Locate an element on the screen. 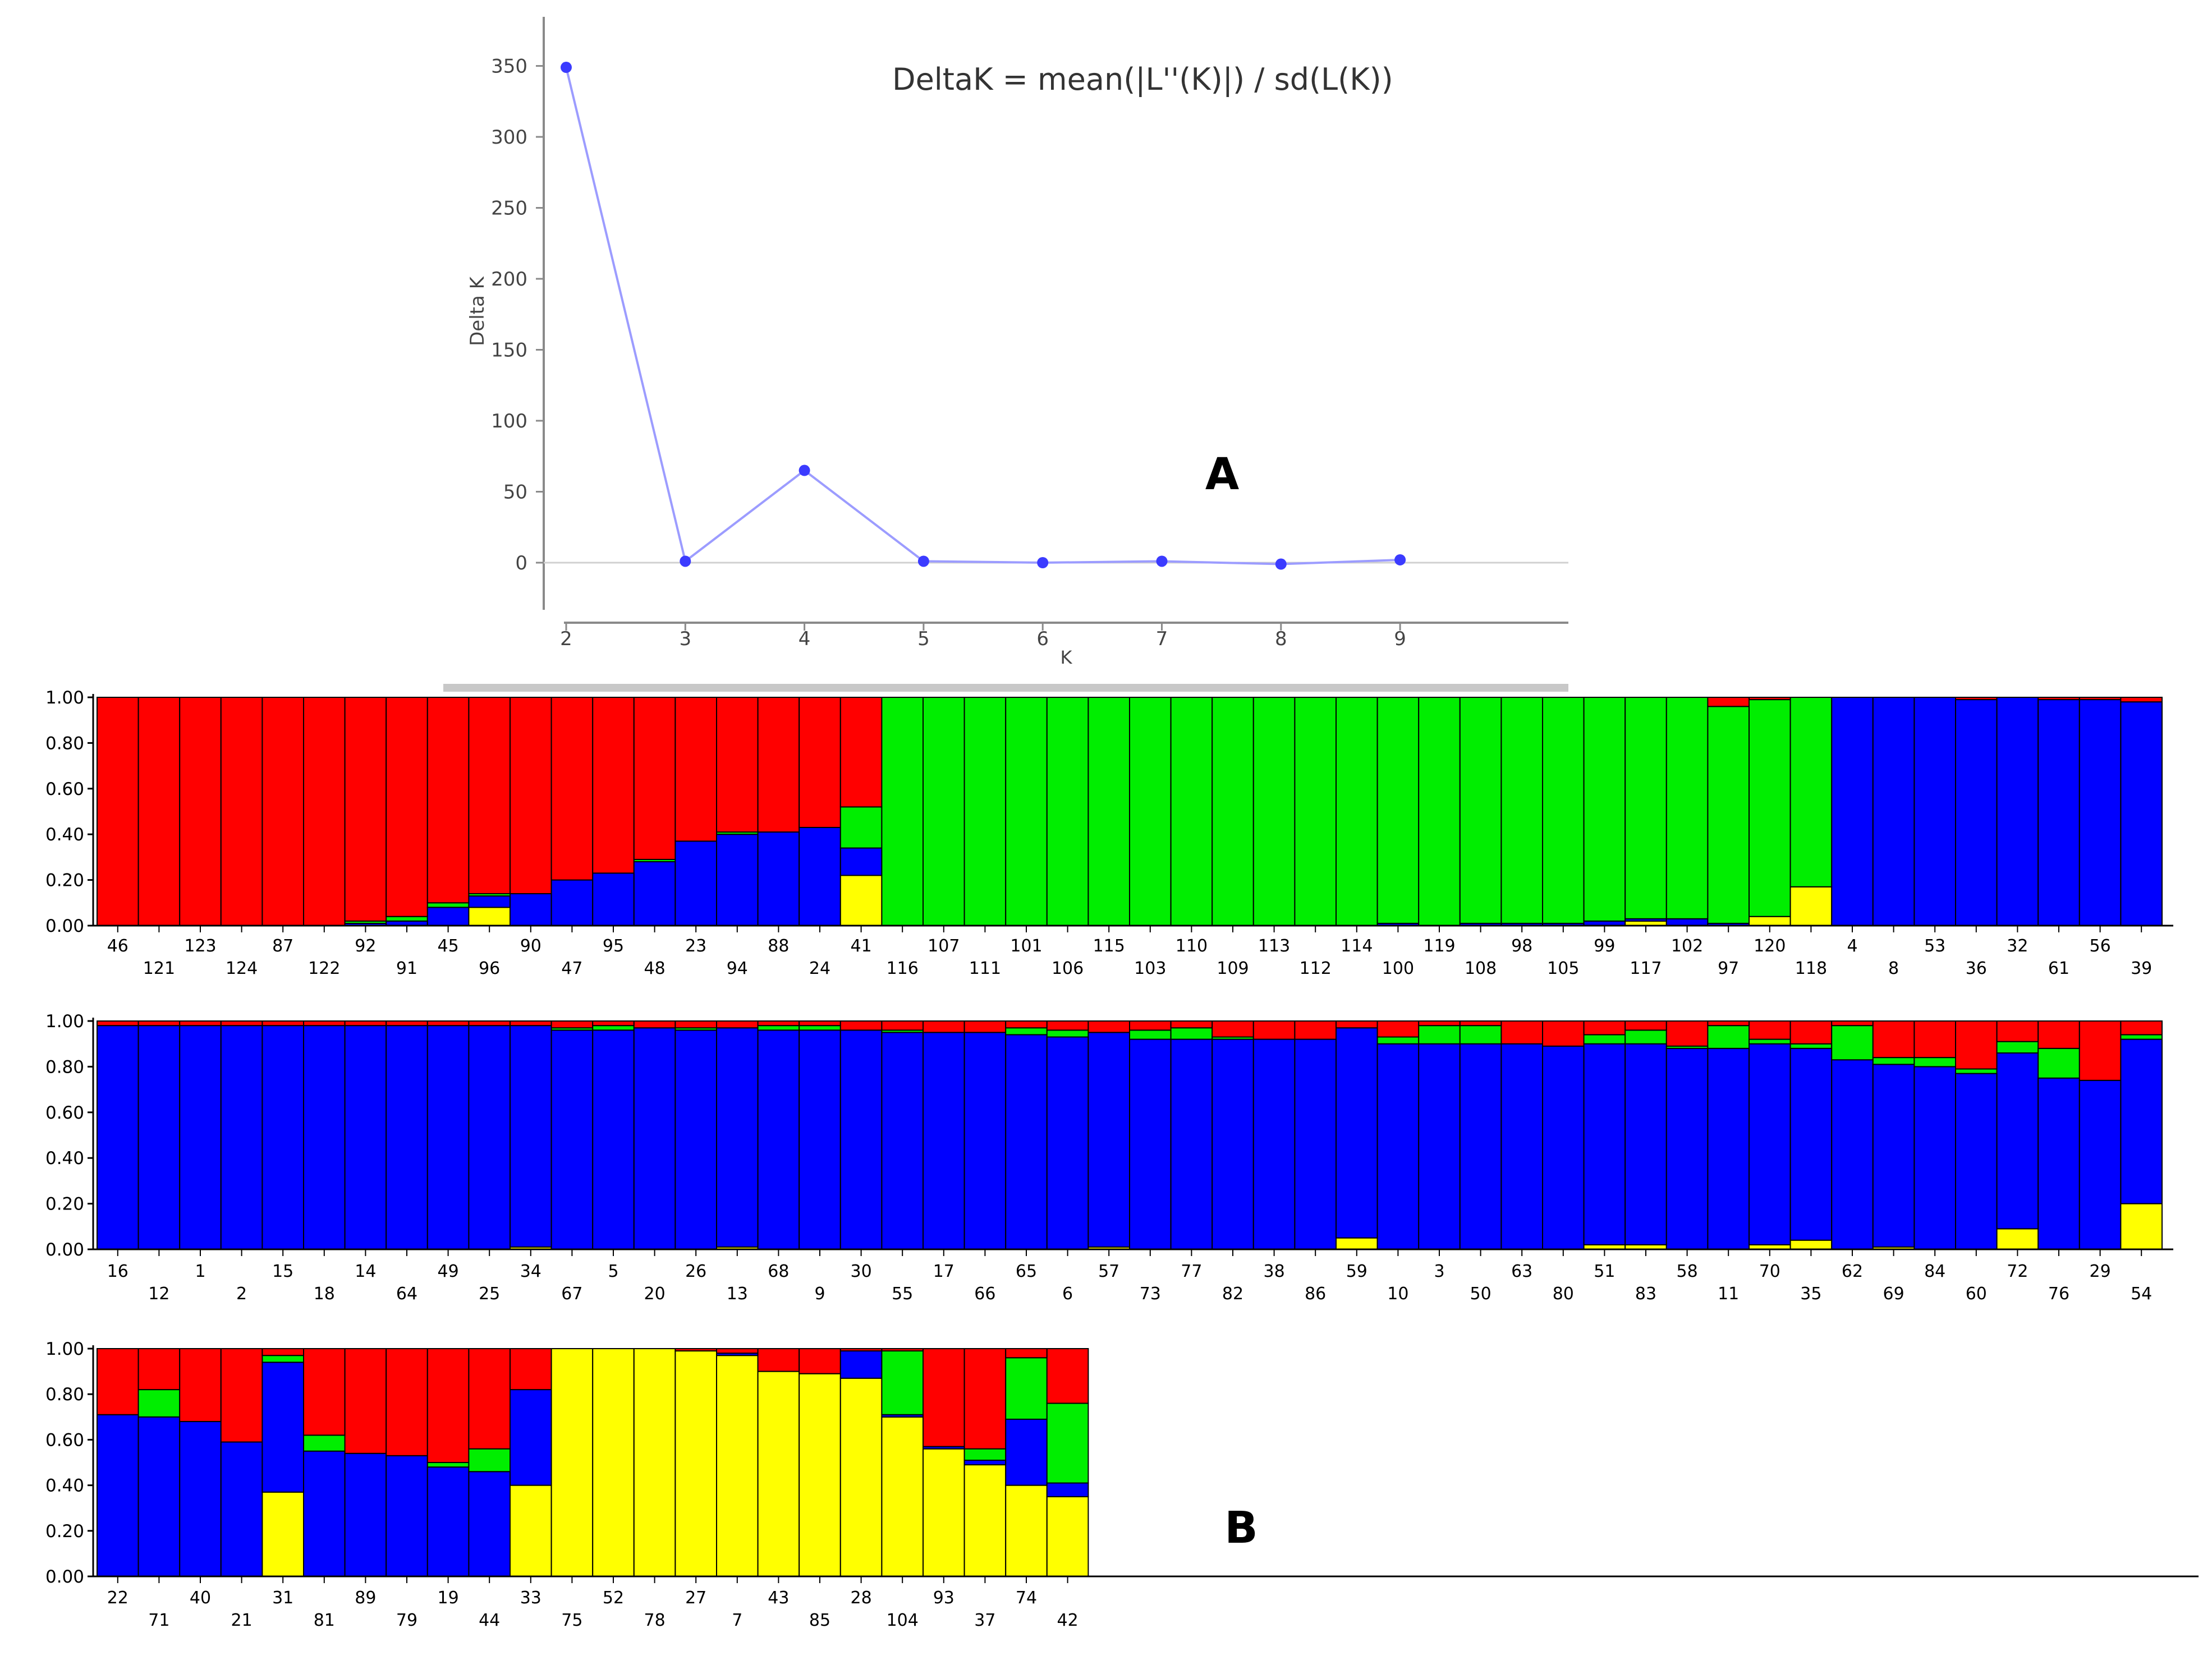  sample-label: 5 is located at coordinates (613, 1271).